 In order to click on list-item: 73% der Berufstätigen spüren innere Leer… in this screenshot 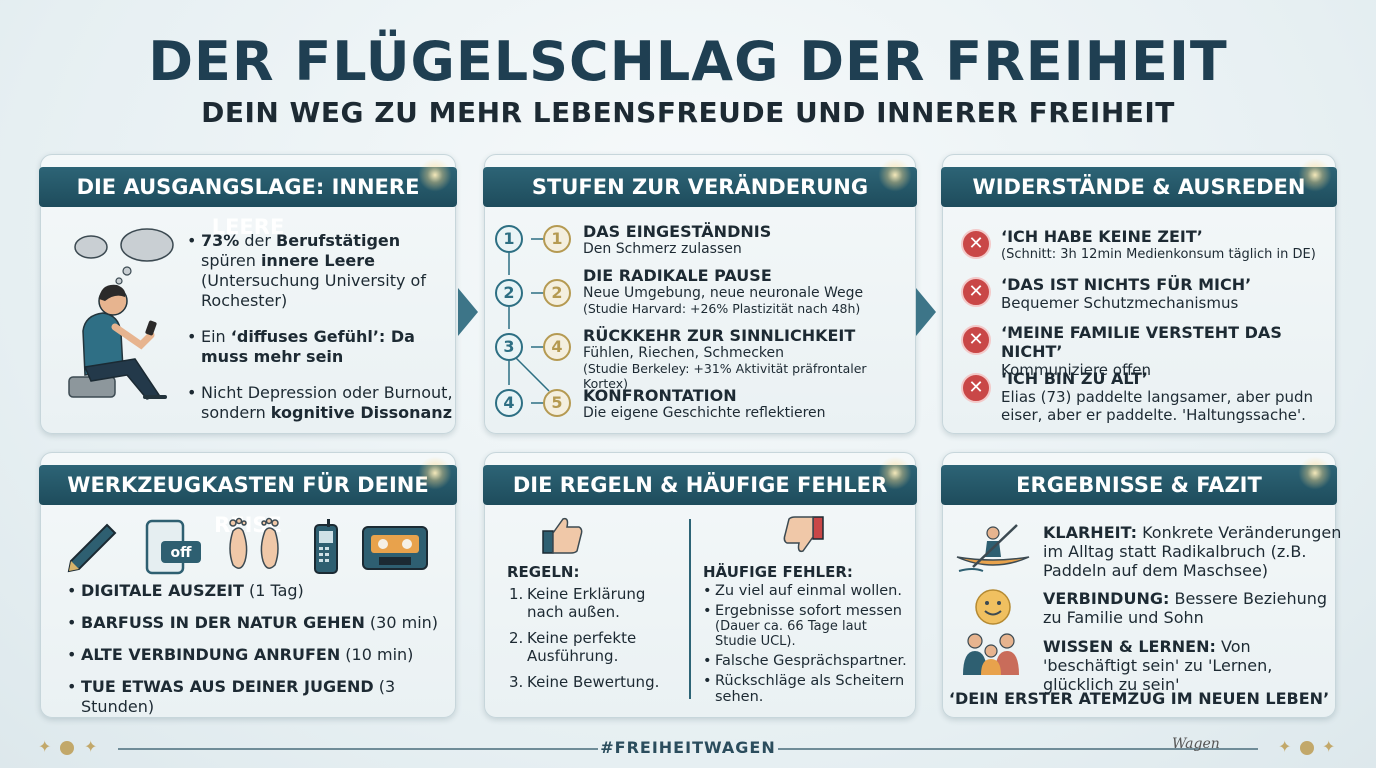, I will do `click(322, 271)`.